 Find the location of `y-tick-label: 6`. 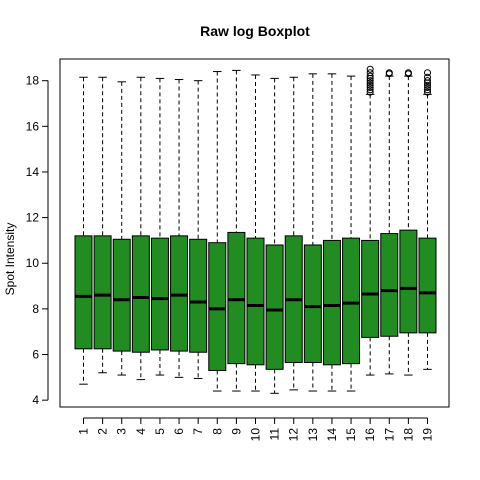

y-tick-label: 6 is located at coordinates (35, 355).